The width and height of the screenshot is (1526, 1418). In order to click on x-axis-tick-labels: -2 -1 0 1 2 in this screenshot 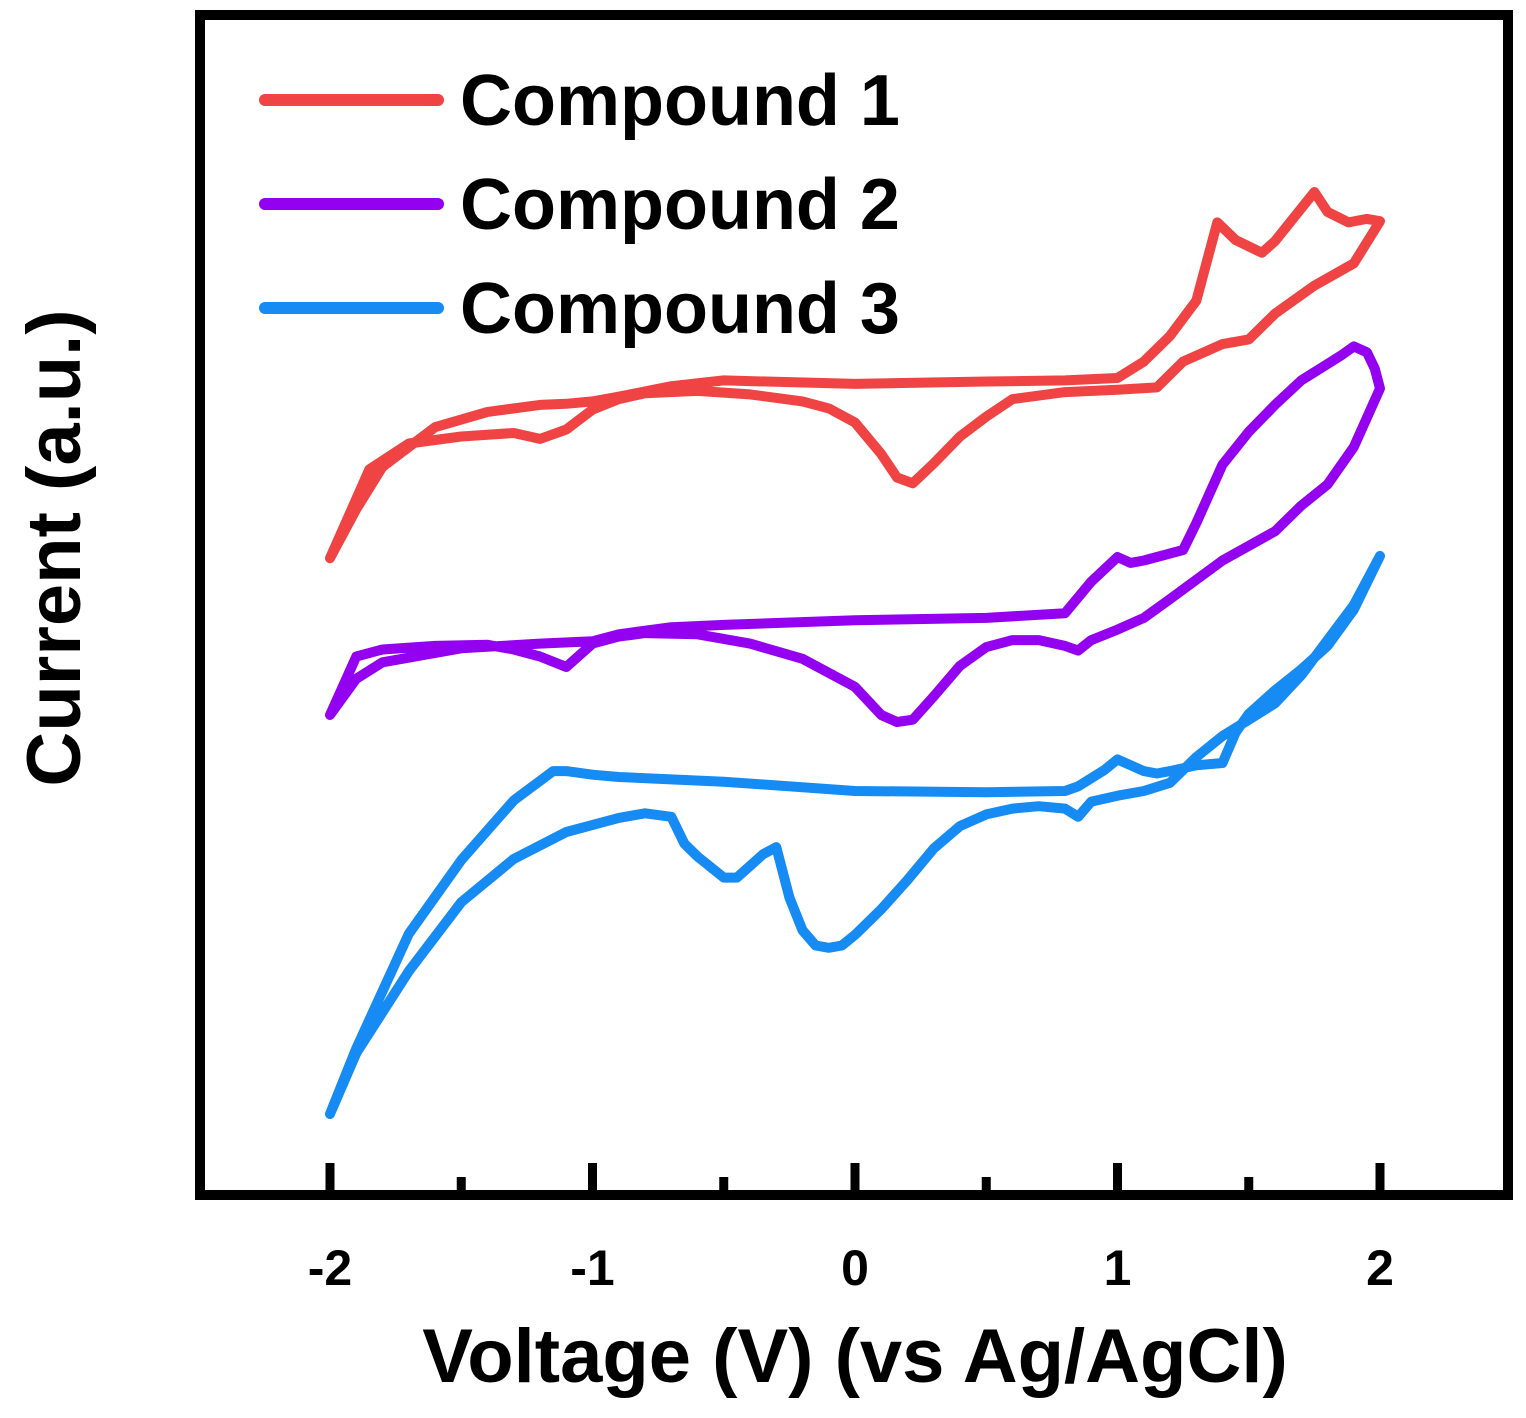, I will do `click(851, 1268)`.